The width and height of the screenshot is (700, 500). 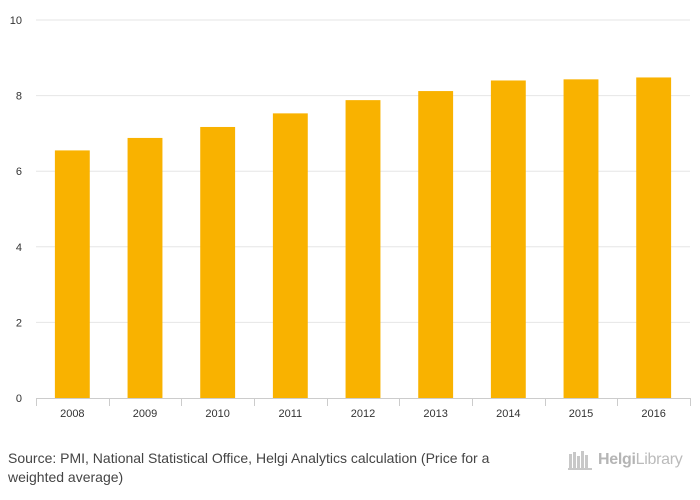 What do you see at coordinates (581, 238) in the screenshot?
I see `bar-2015` at bounding box center [581, 238].